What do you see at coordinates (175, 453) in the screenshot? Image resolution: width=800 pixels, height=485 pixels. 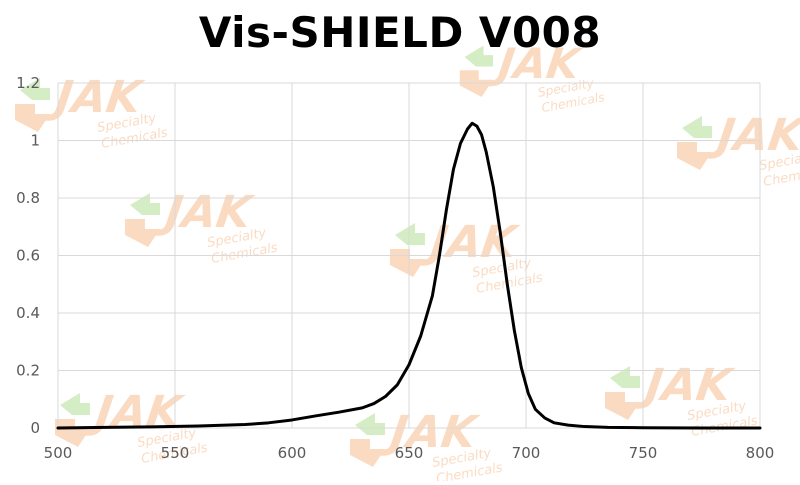 I see `x-tick-label: 550` at bounding box center [175, 453].